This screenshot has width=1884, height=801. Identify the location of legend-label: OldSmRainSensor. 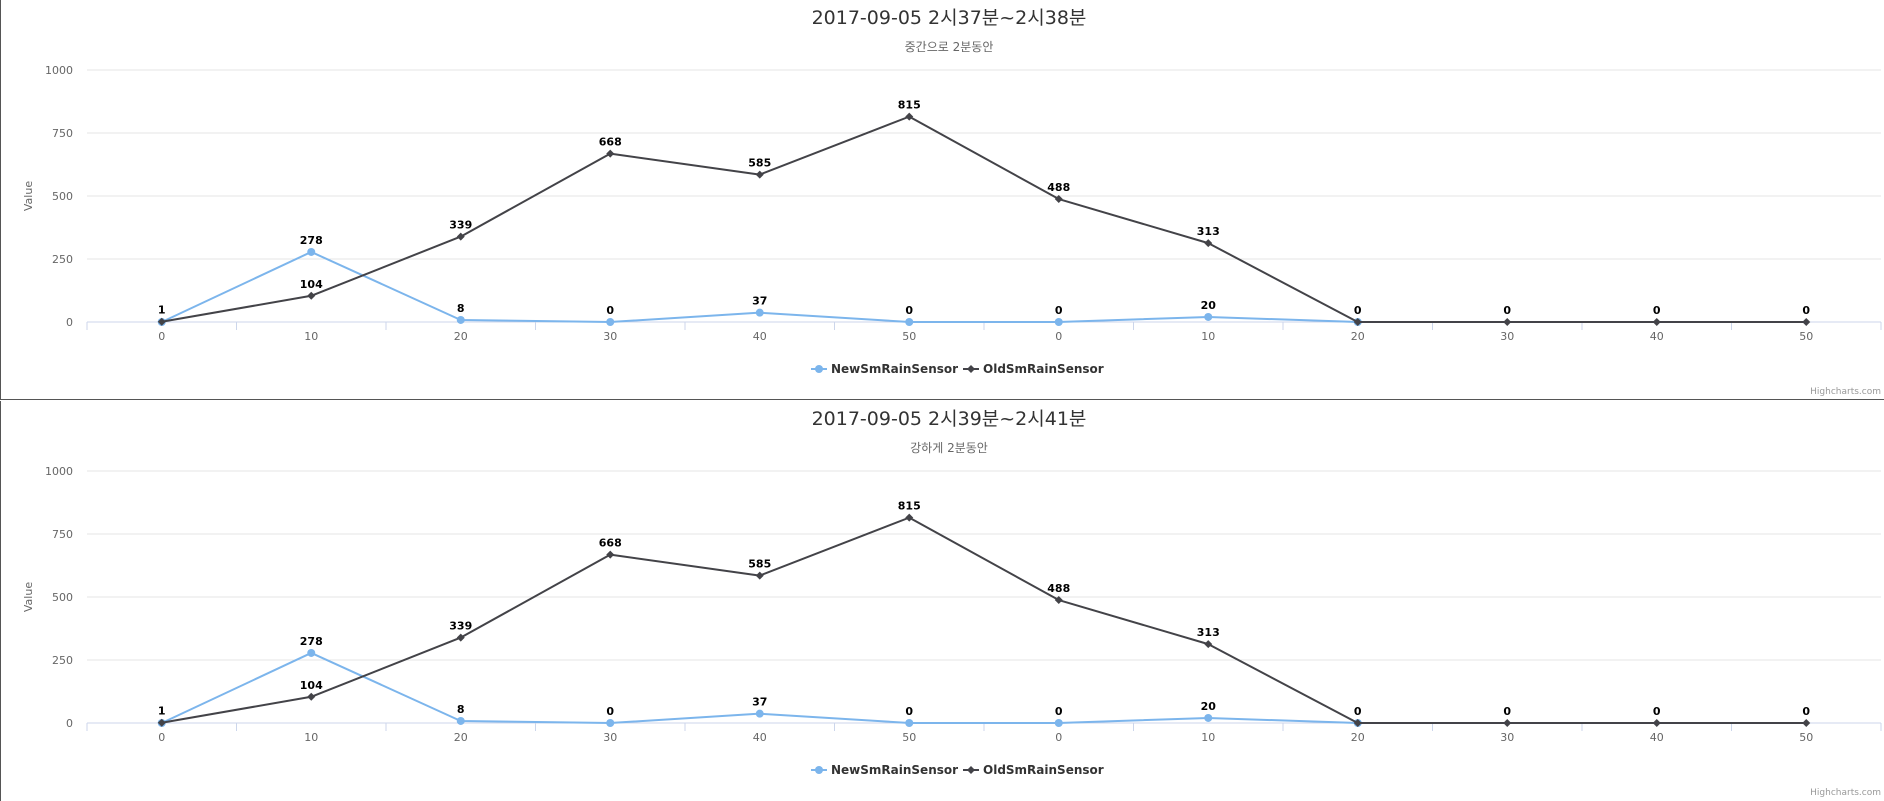
(1043, 369).